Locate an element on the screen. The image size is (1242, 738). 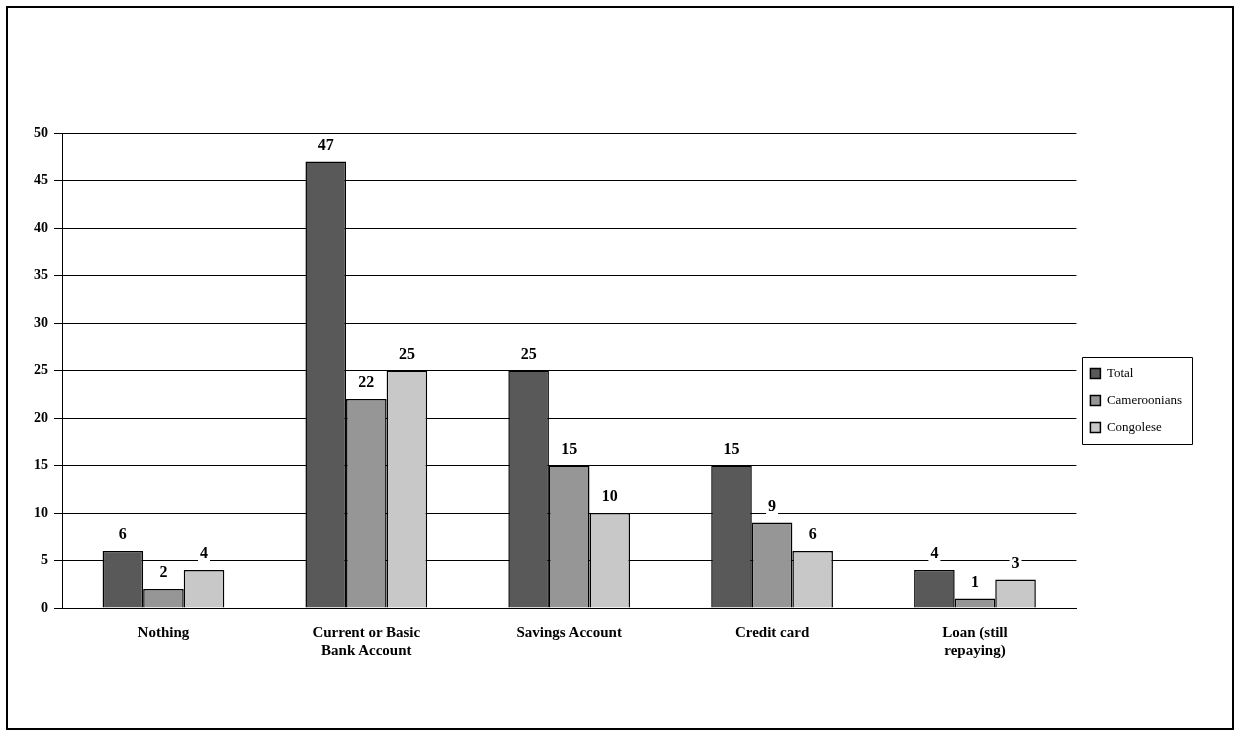
data-label: 1 is located at coordinates (974, 581).